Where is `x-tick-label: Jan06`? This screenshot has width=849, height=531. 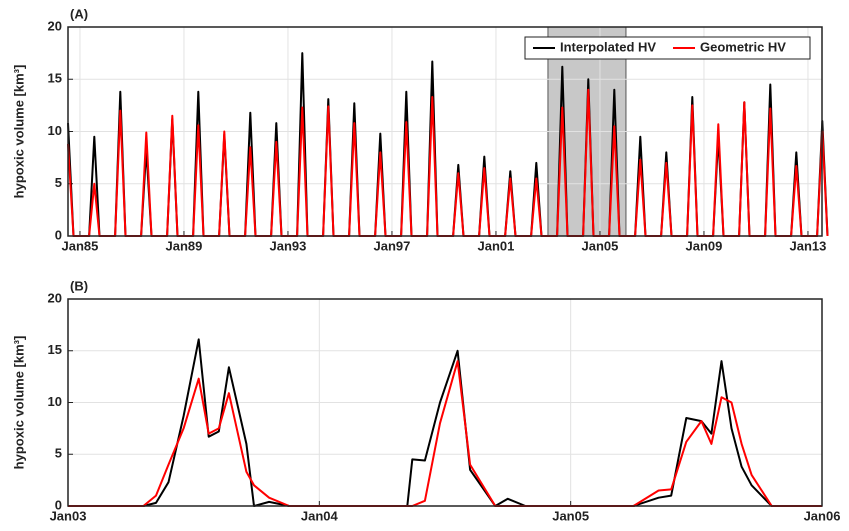
x-tick-label: Jan06 is located at coordinates (822, 515).